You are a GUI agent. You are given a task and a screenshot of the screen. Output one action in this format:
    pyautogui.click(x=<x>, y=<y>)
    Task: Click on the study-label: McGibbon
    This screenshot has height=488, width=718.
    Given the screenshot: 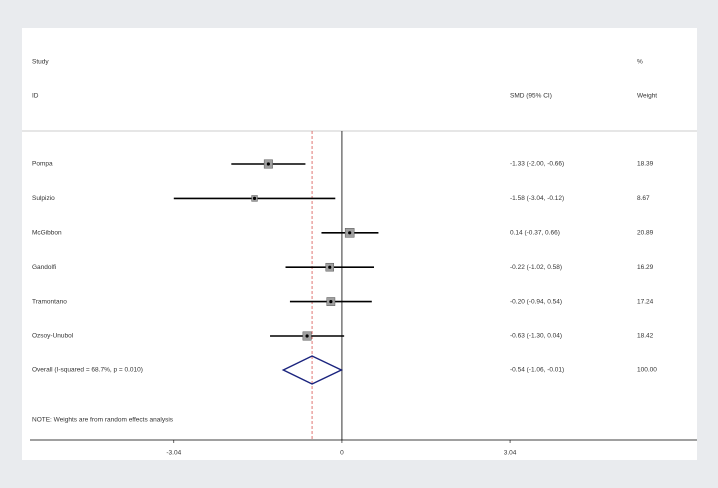 What is the action you would take?
    pyautogui.click(x=47, y=233)
    